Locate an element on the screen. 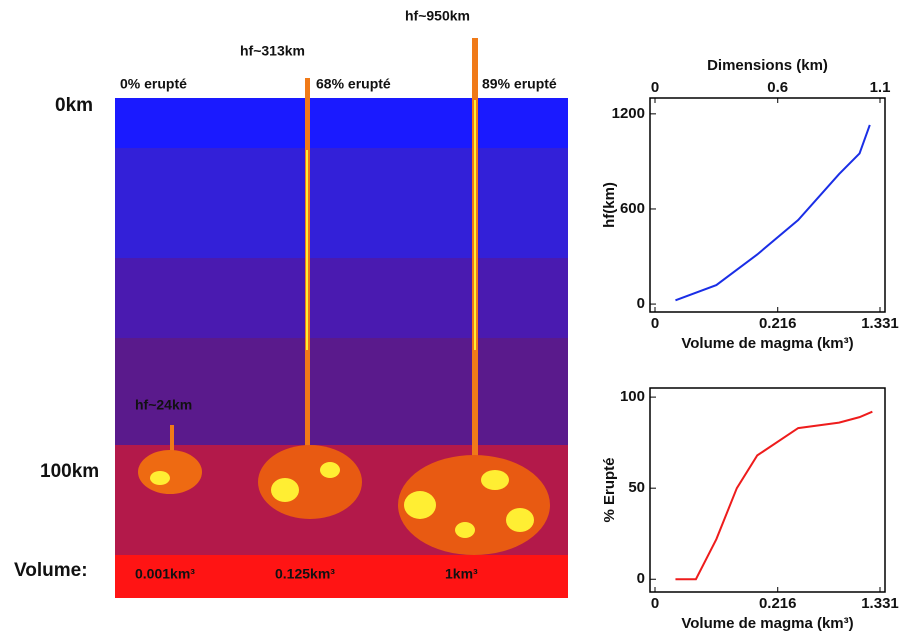 The width and height of the screenshot is (905, 644). y-tick-label: 1200 is located at coordinates (628, 113).